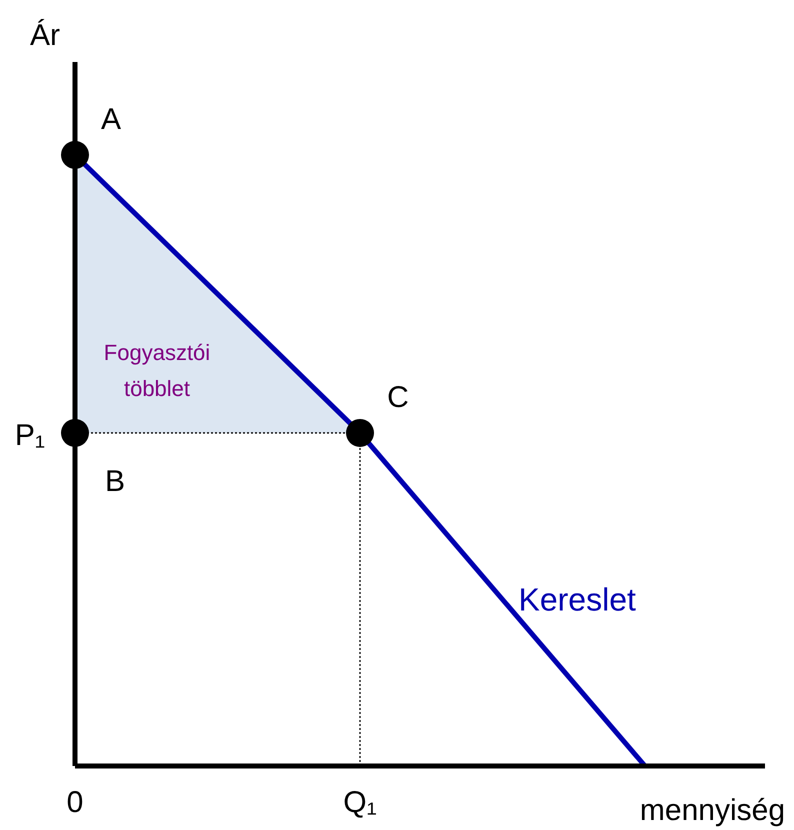  Describe the element at coordinates (157, 370) in the screenshot. I see `annotation: Fogyasztói többlet` at that location.